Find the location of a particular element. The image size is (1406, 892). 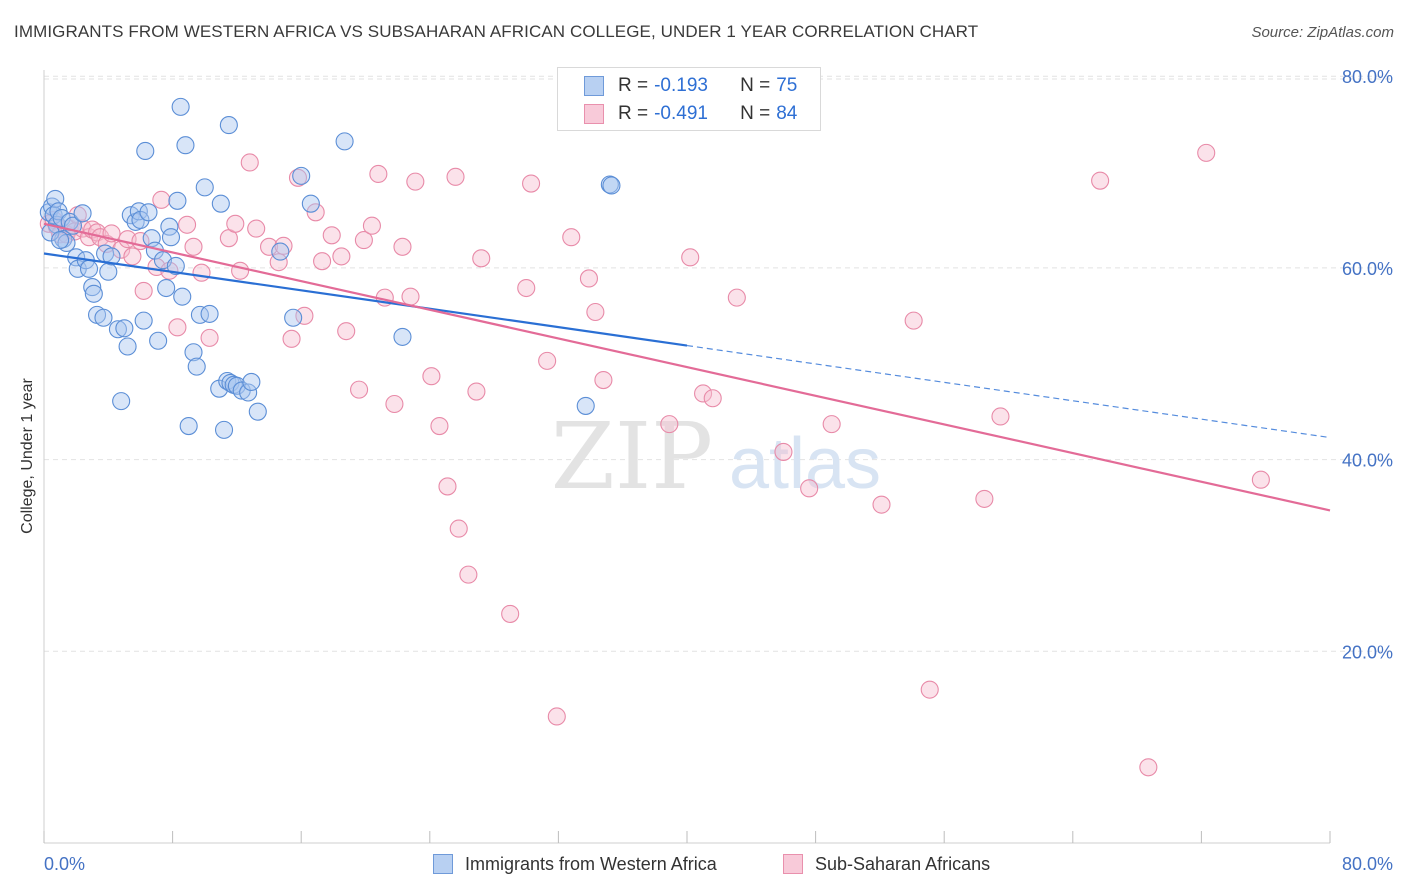

stats-legend: R = -0.193 N = 75 R = -0.491 N = 84 is located at coordinates (689, 99).